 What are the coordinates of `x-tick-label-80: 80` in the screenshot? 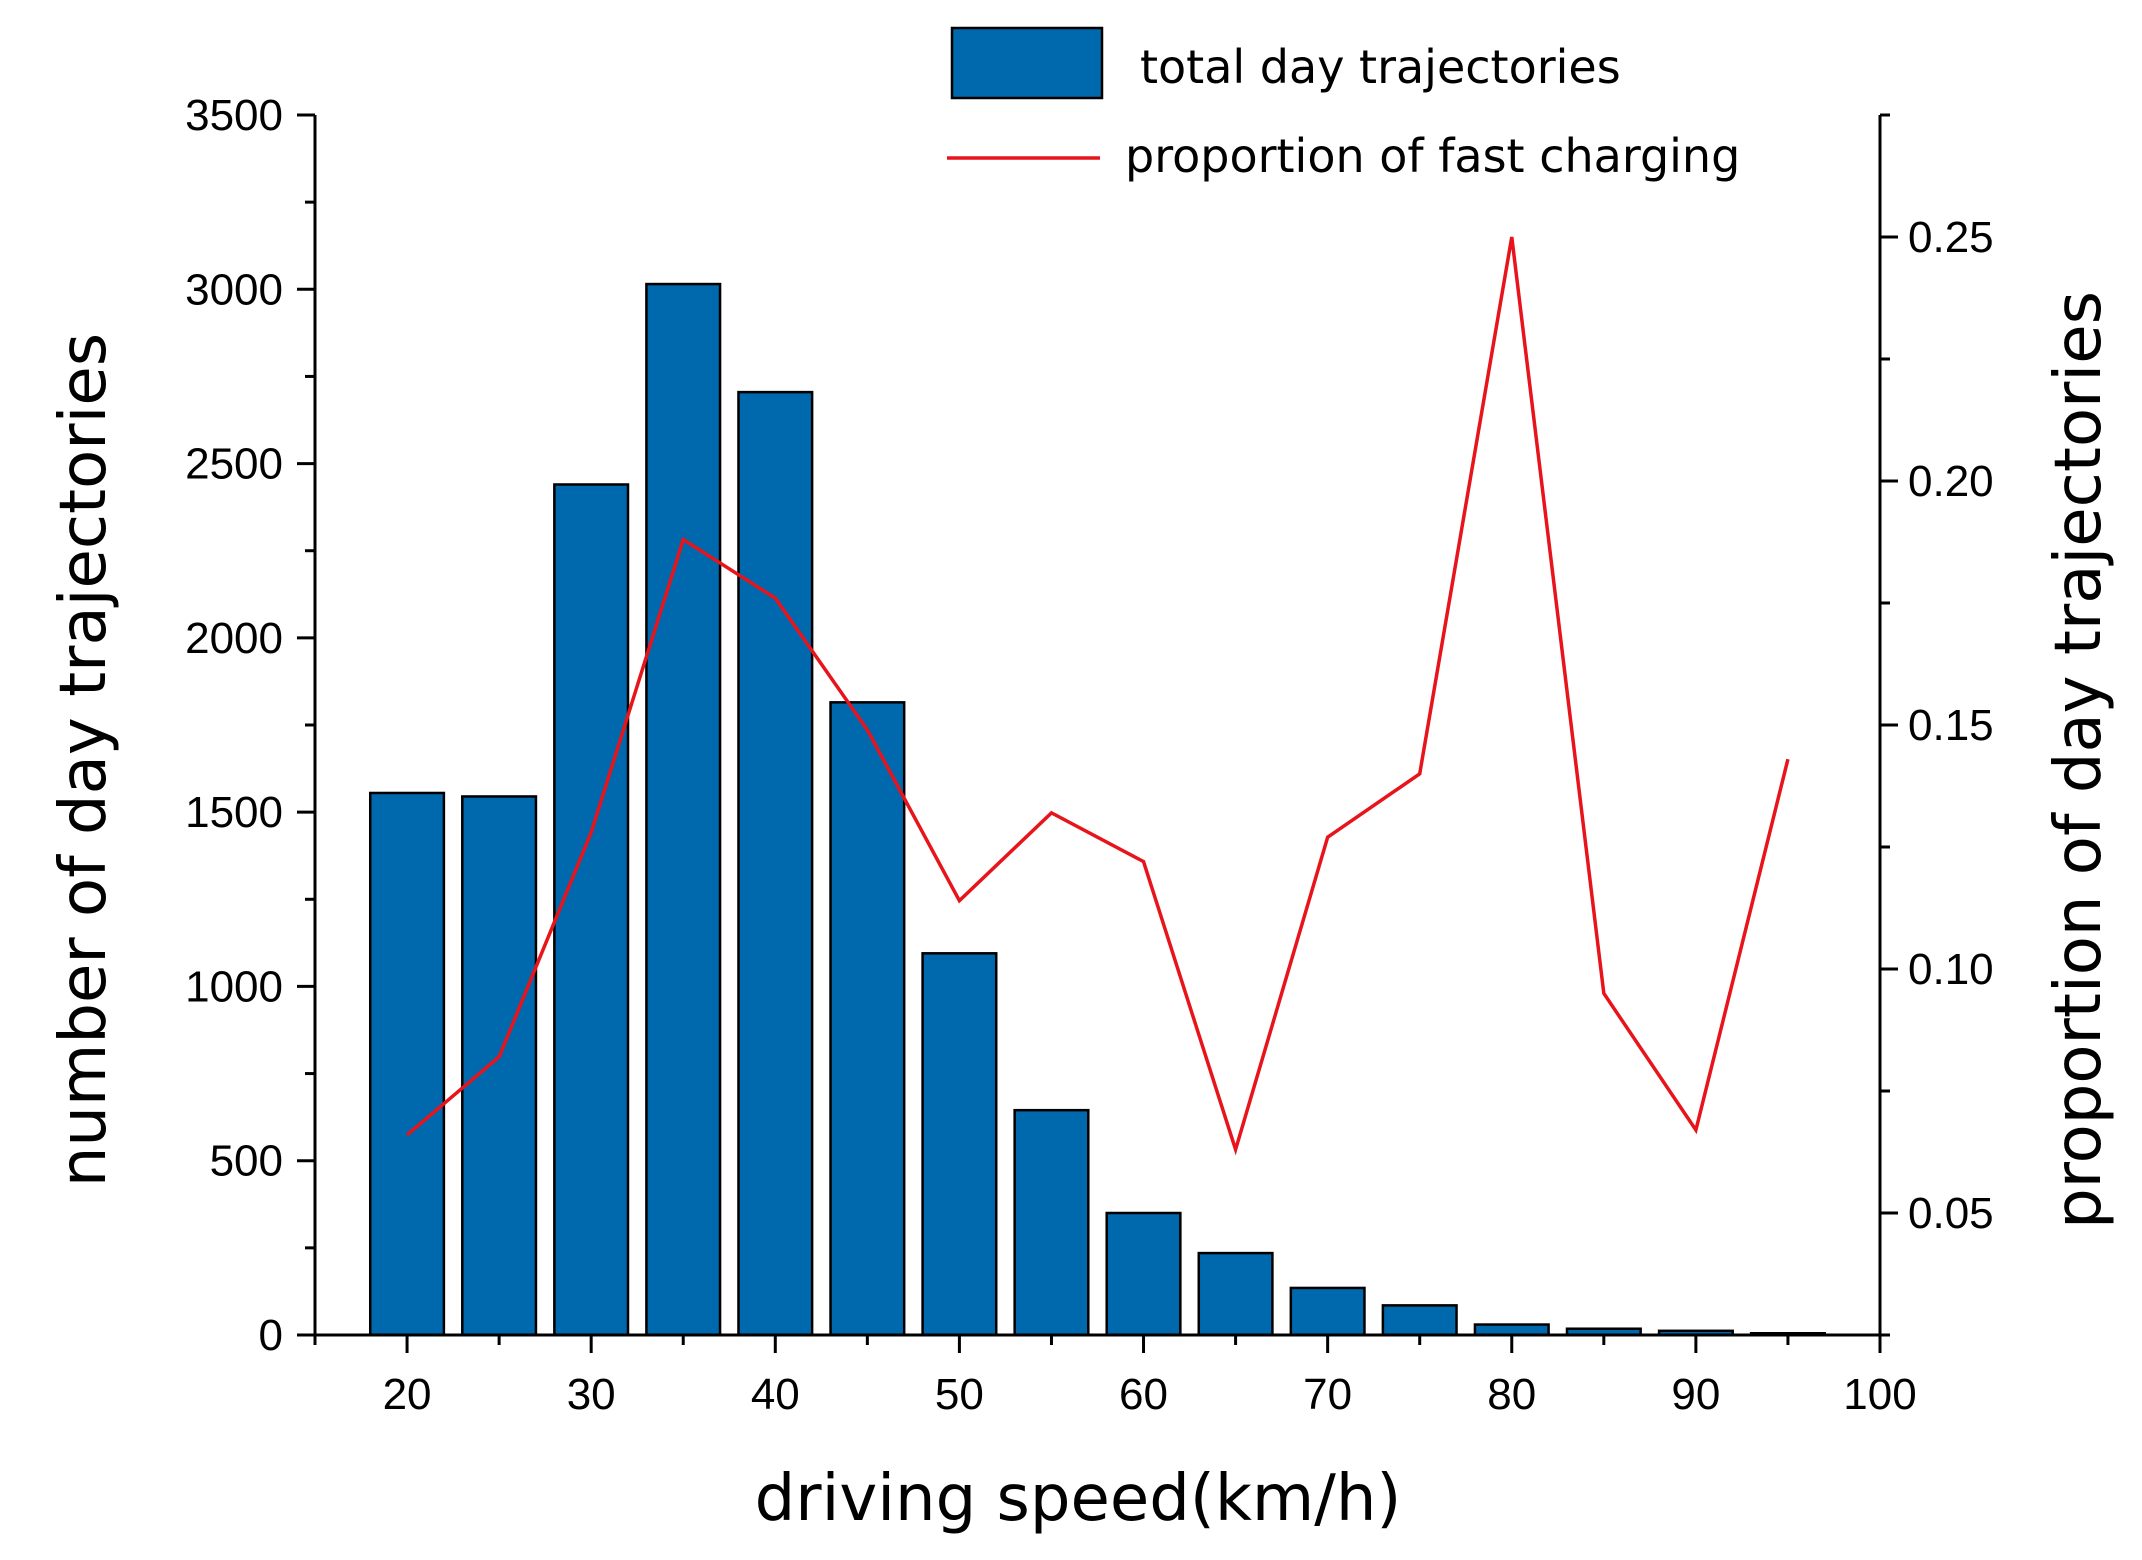 It's located at (1511, 1394).